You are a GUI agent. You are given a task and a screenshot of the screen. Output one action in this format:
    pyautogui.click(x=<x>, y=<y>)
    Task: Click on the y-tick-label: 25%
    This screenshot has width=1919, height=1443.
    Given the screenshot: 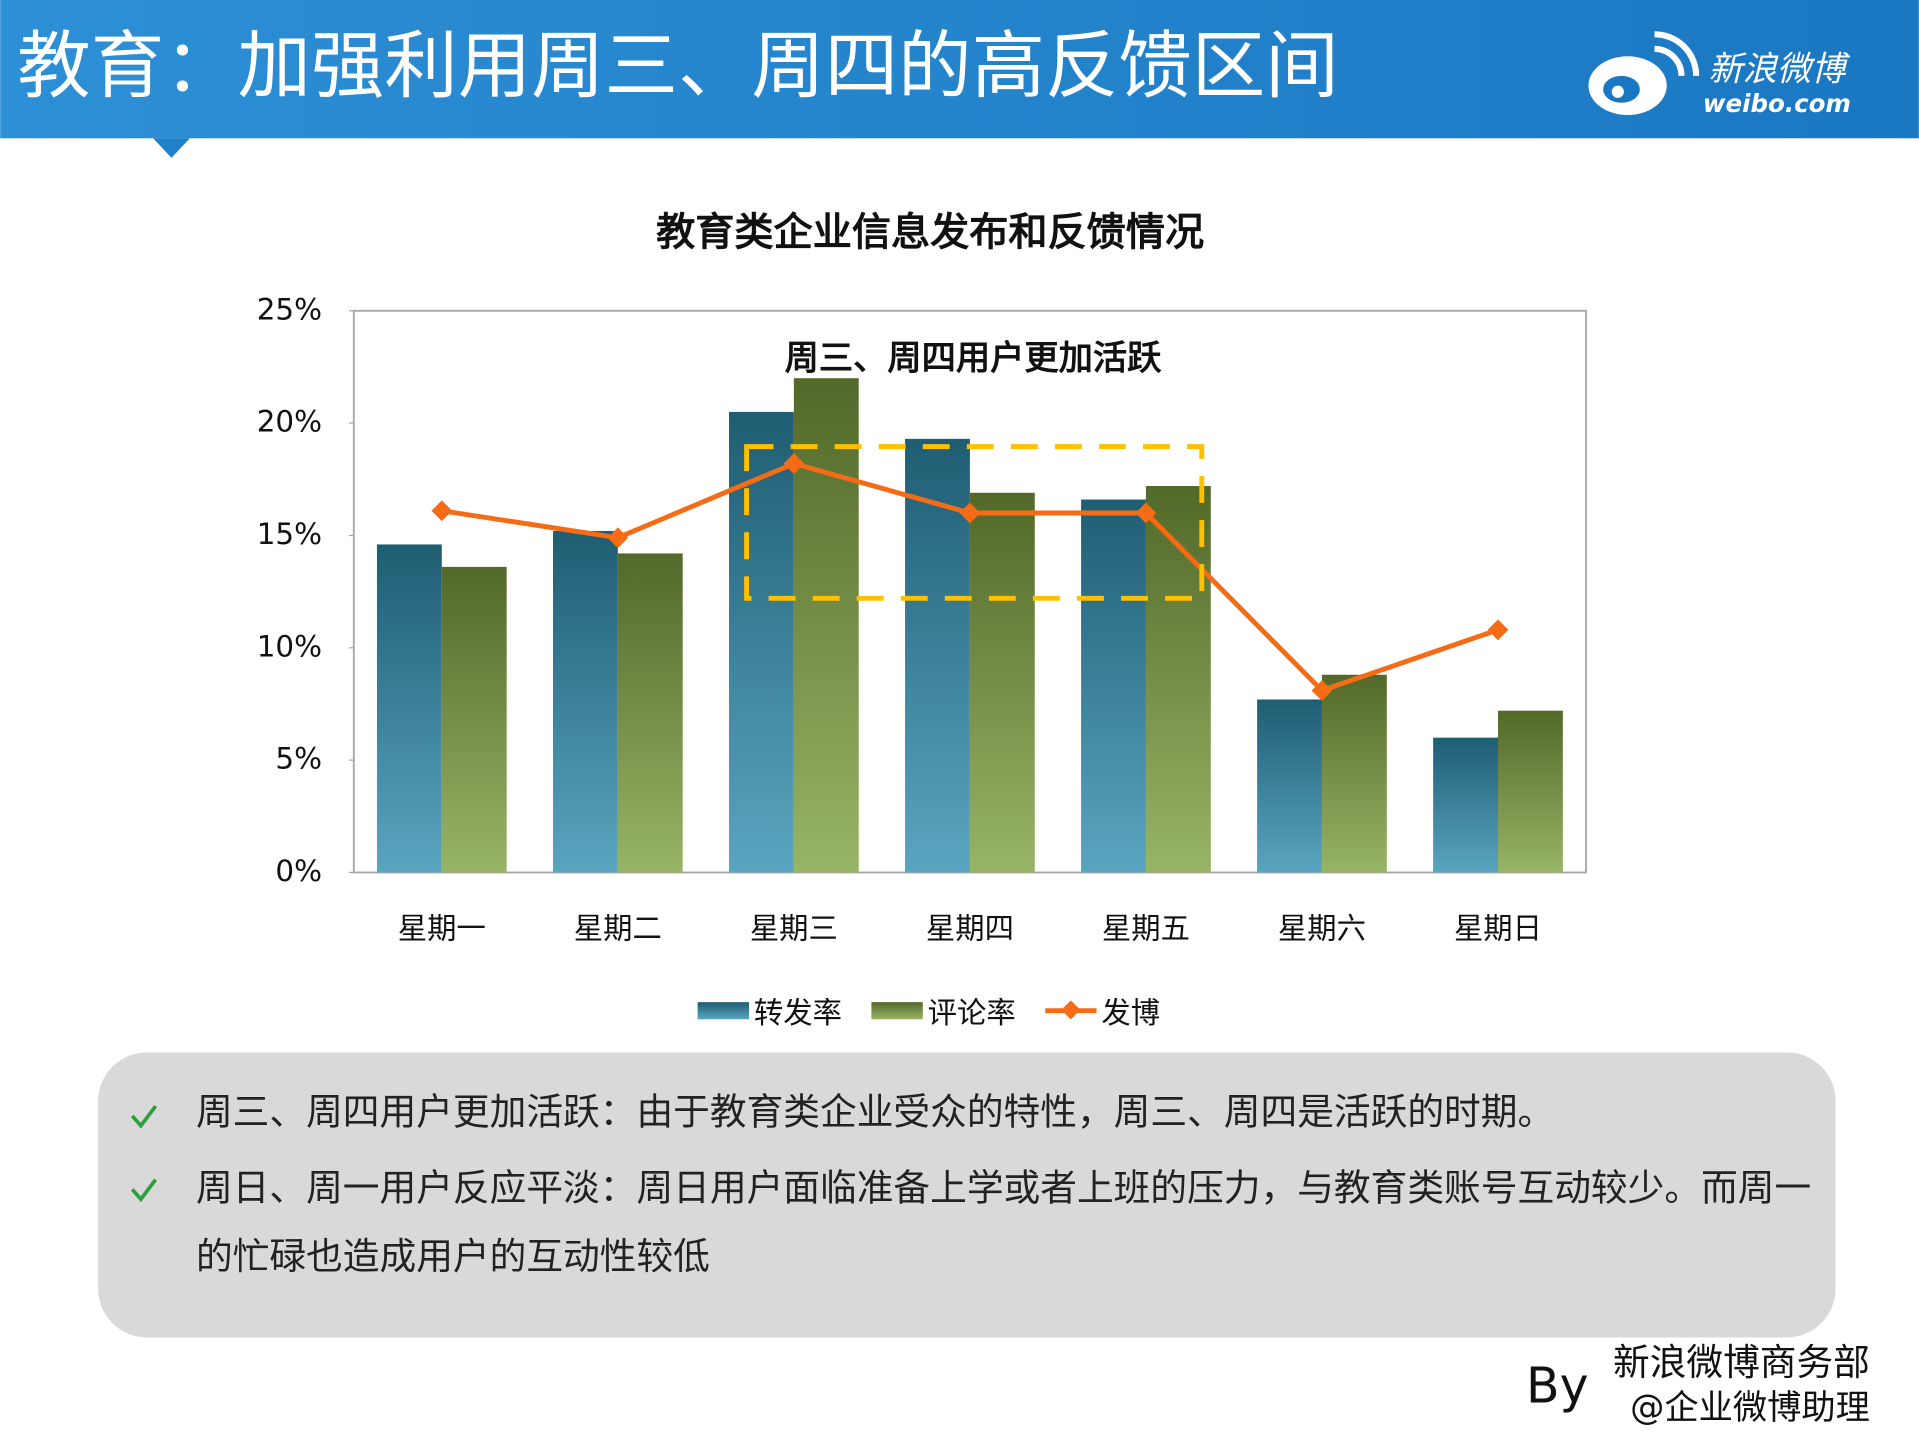 What is the action you would take?
    pyautogui.click(x=289, y=309)
    